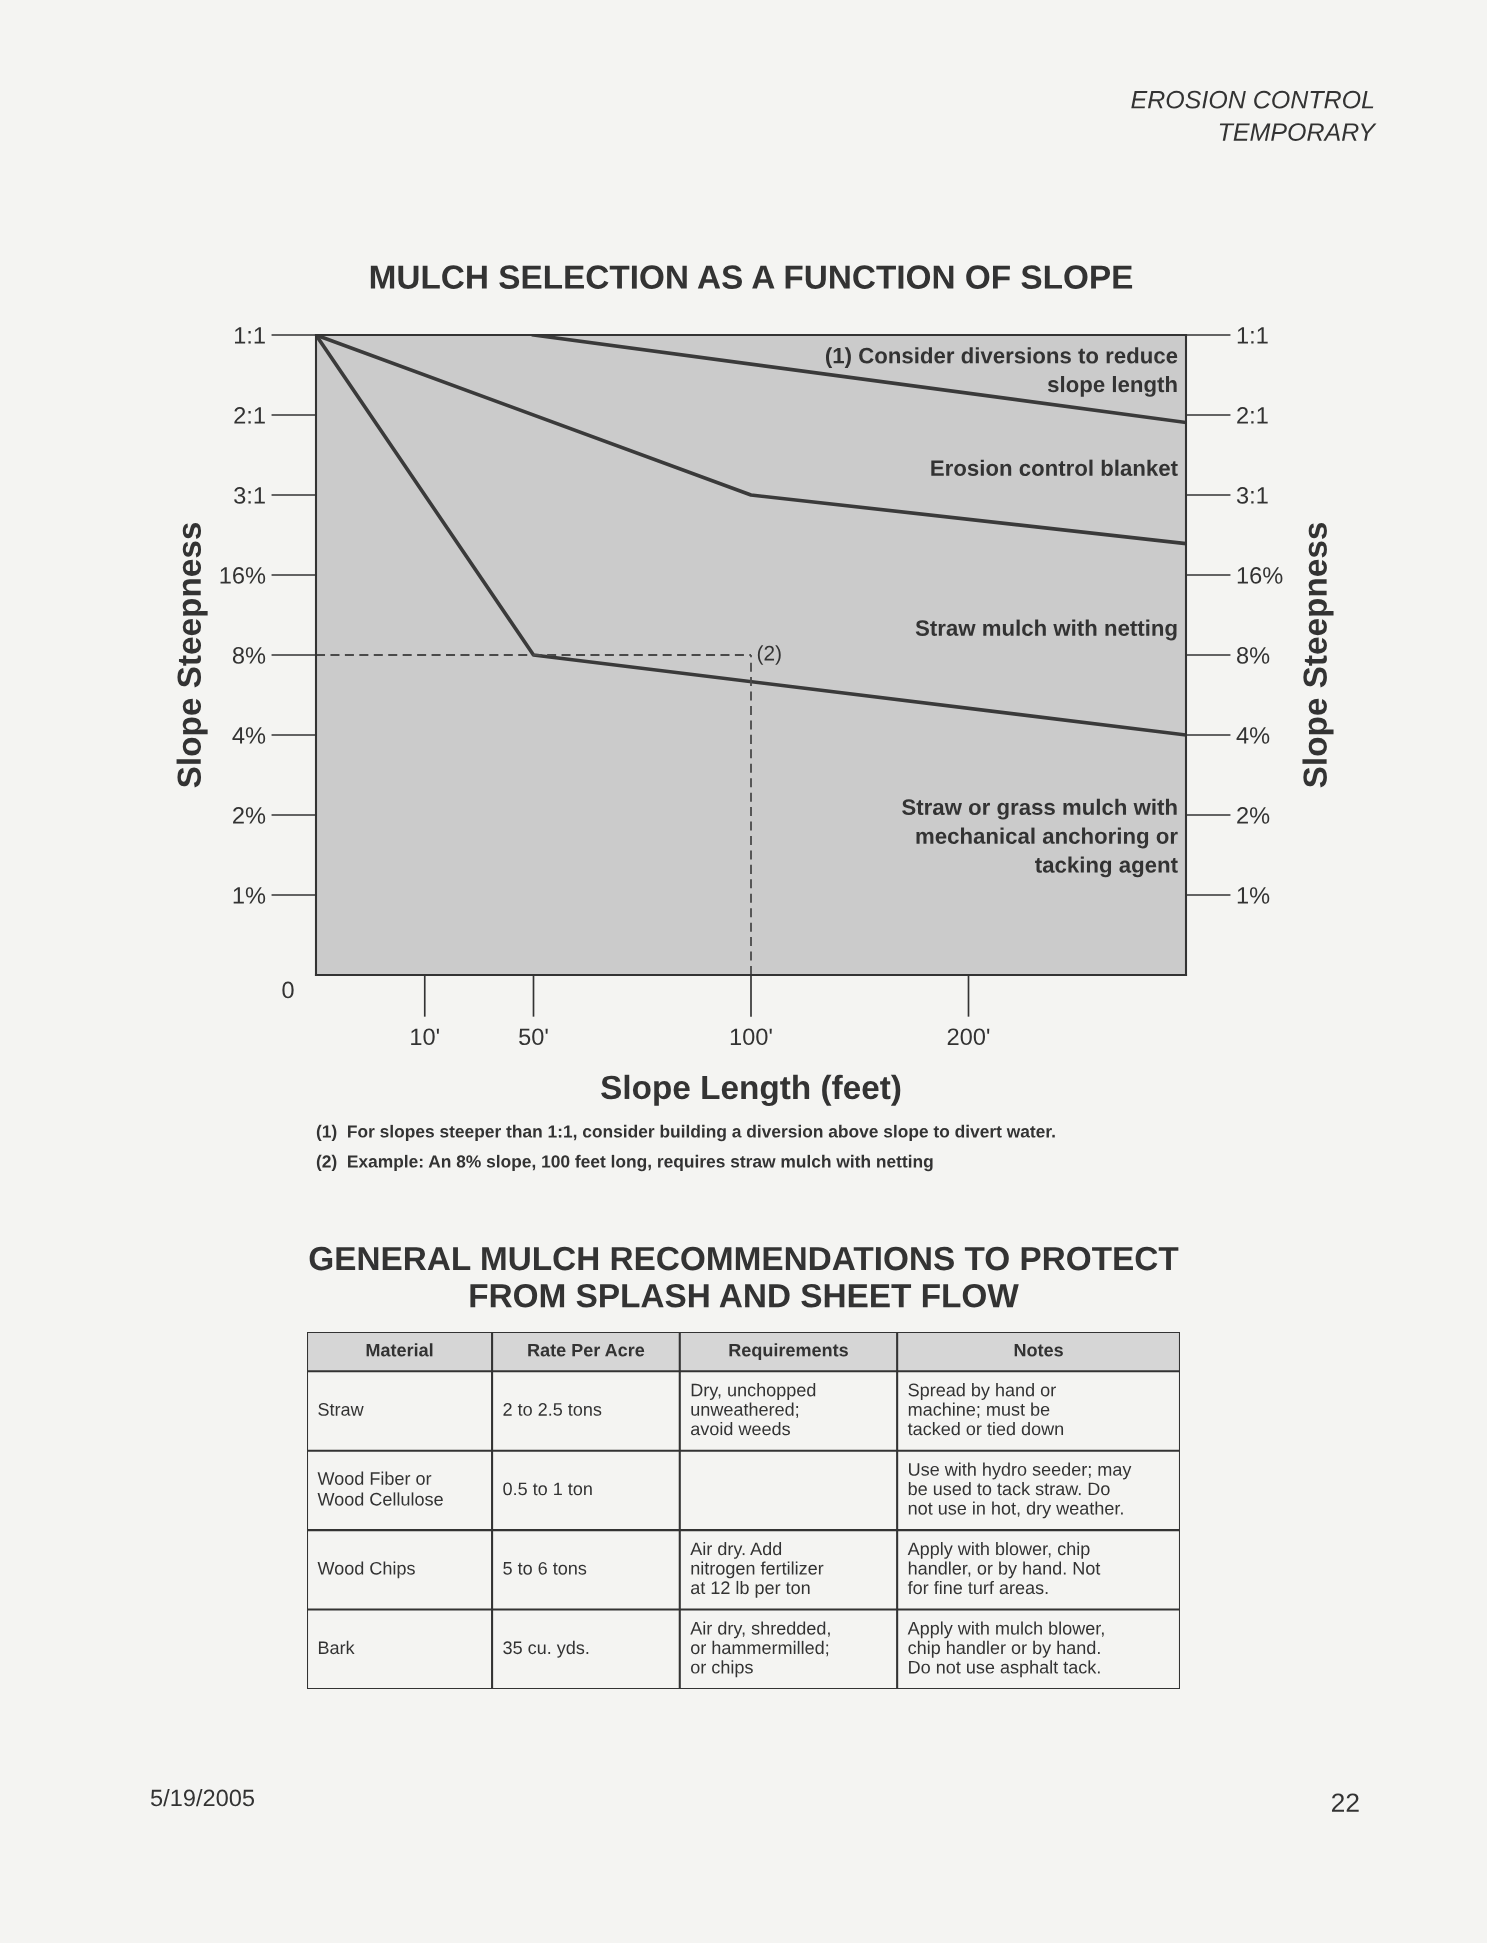  Describe the element at coordinates (399, 1350) in the screenshot. I see `category-label: Material` at that location.